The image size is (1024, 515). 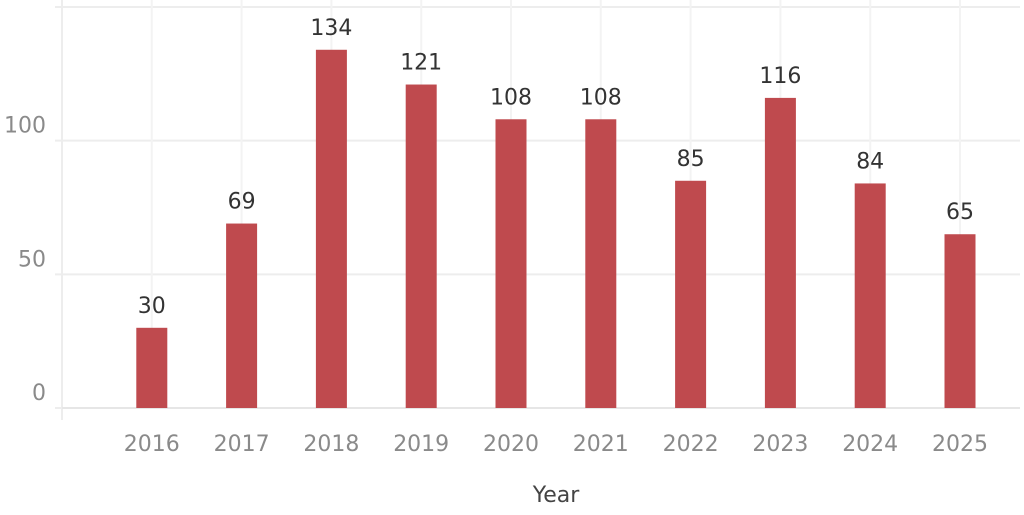 I want to click on x-tick-label: 2016, so click(x=152, y=444).